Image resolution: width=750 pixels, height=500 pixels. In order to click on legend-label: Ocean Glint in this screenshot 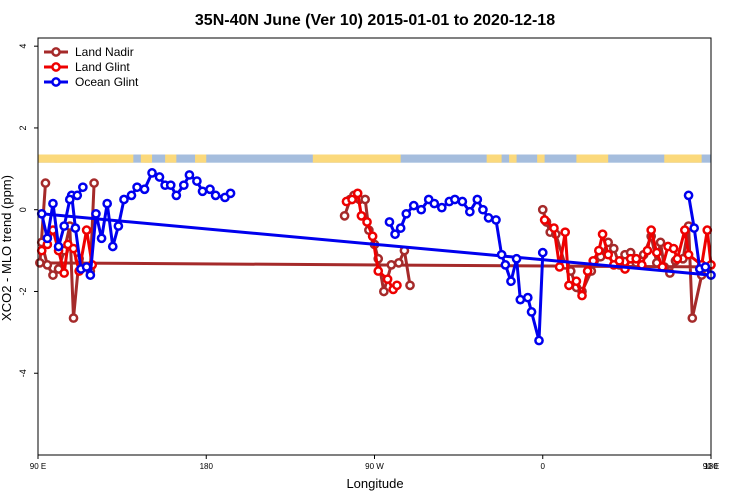, I will do `click(107, 82)`.